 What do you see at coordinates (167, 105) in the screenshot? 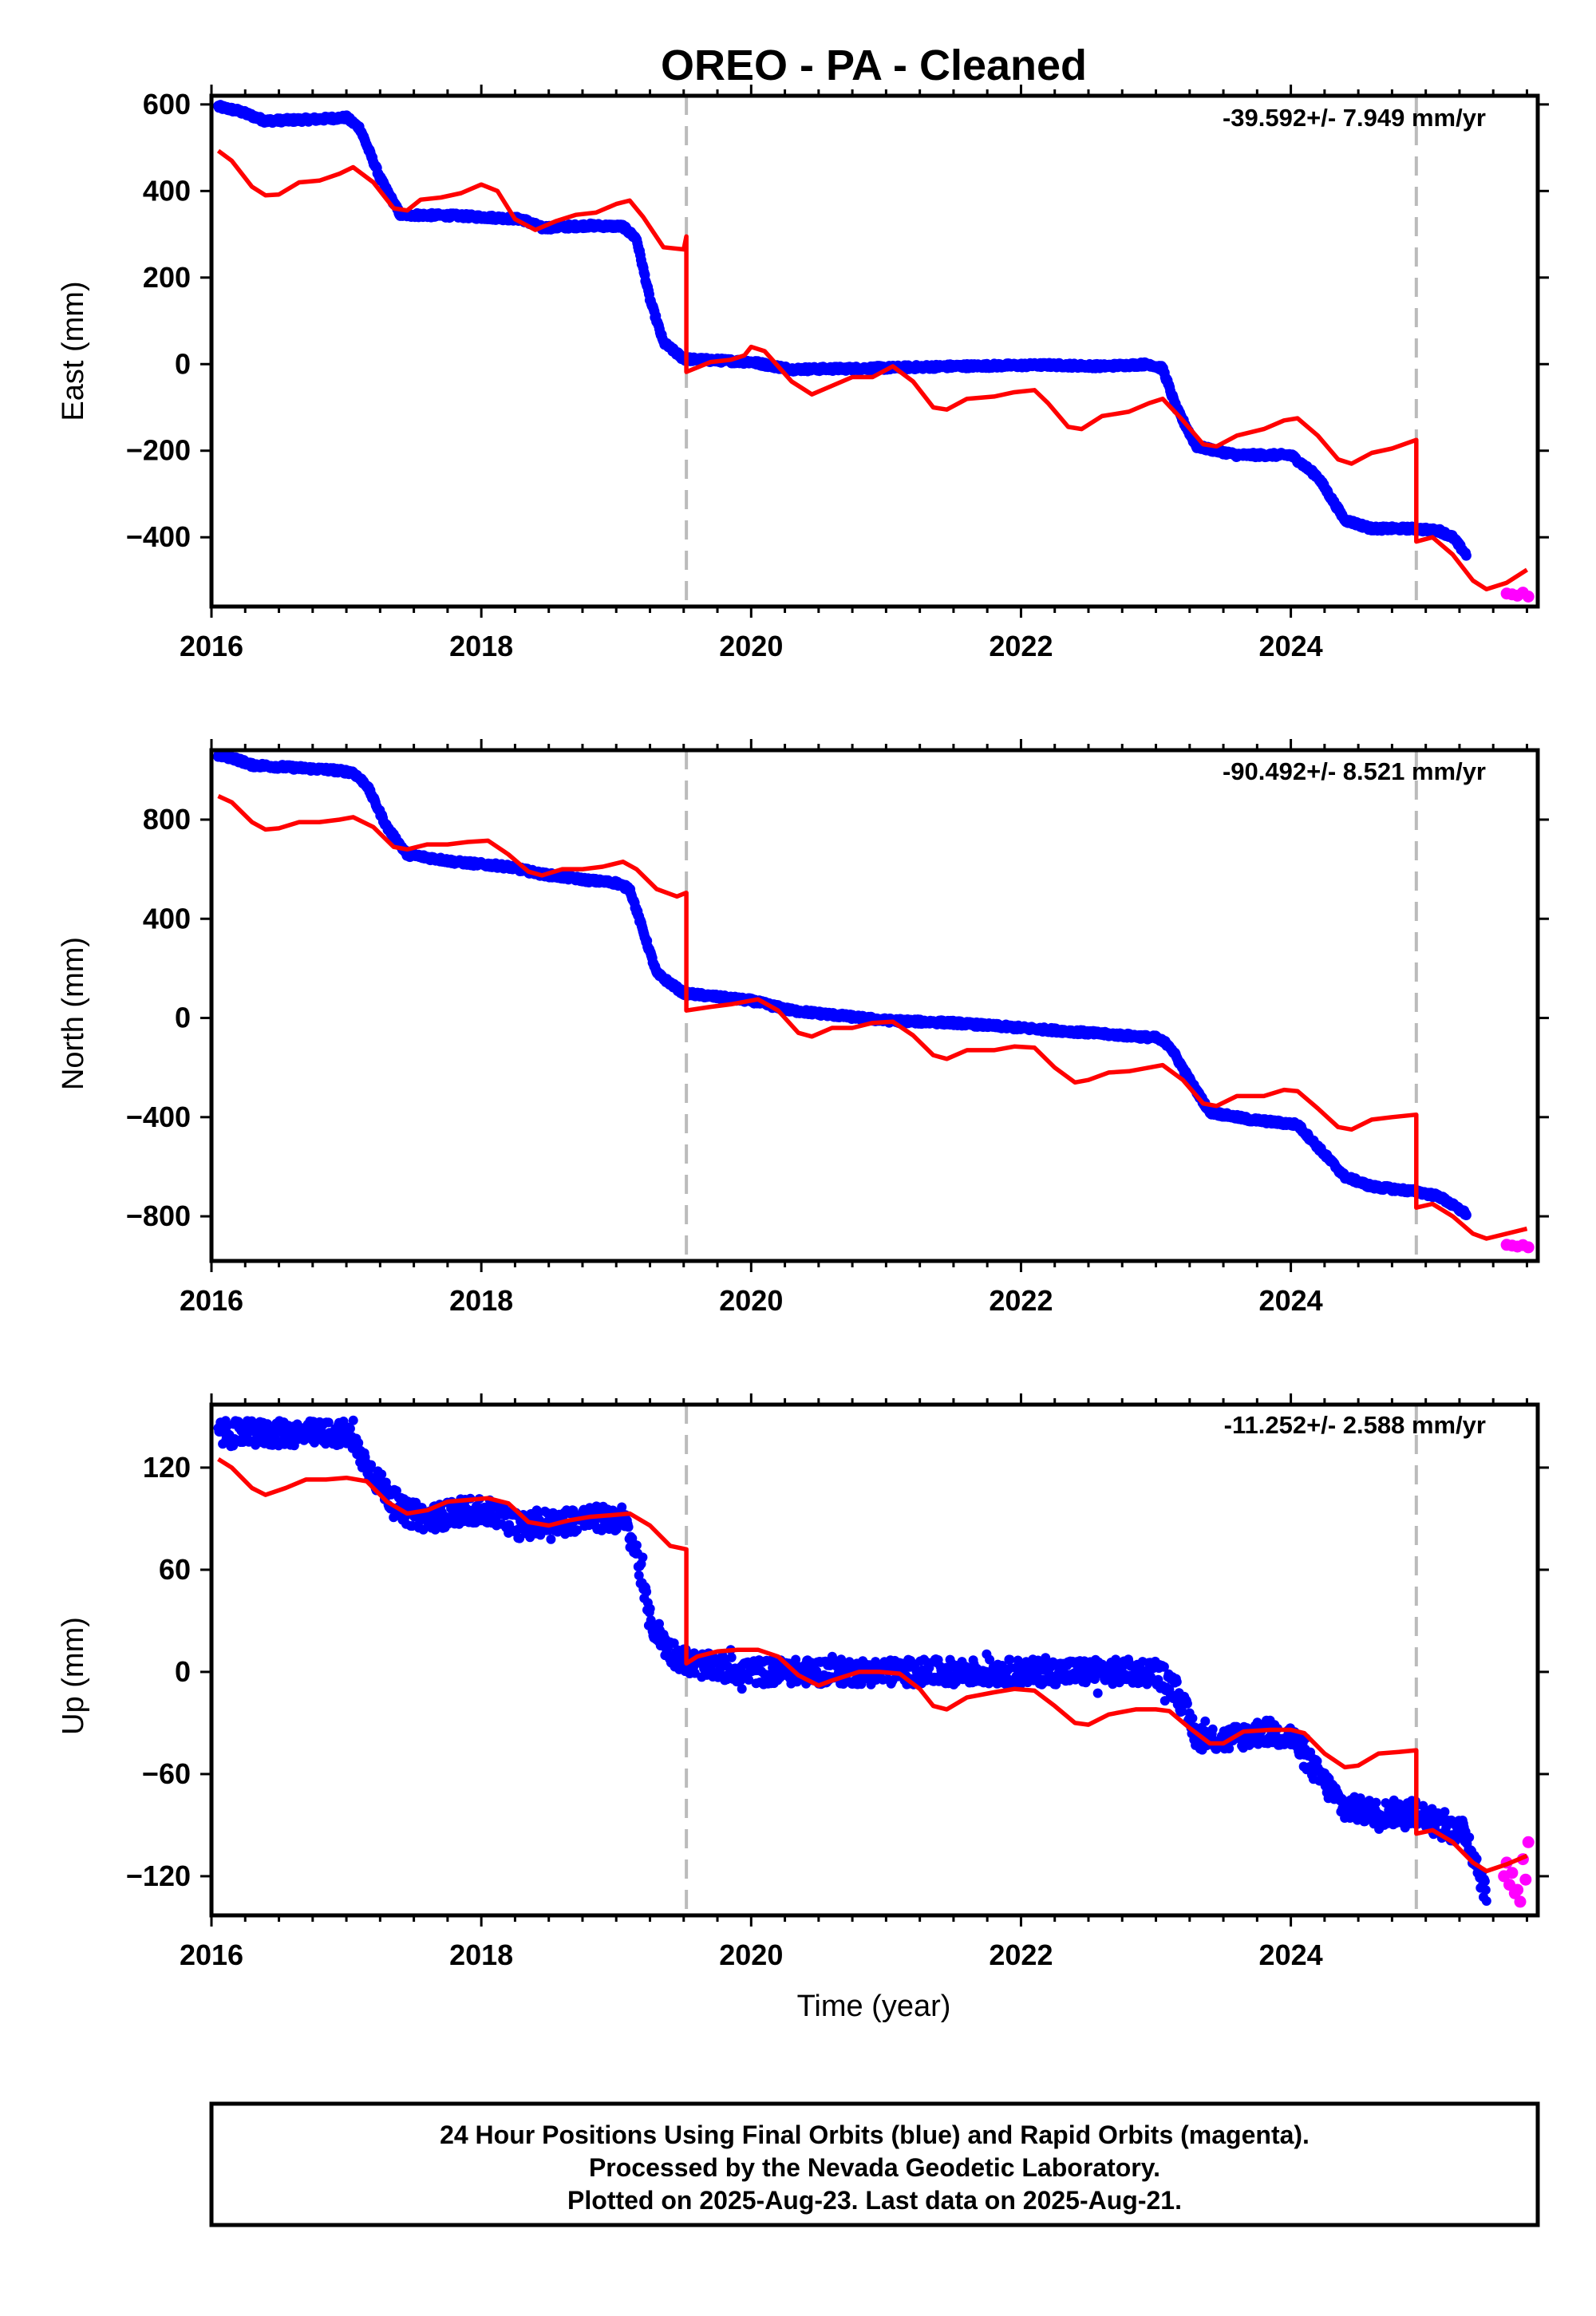
I see `y-tick-label: 600` at bounding box center [167, 105].